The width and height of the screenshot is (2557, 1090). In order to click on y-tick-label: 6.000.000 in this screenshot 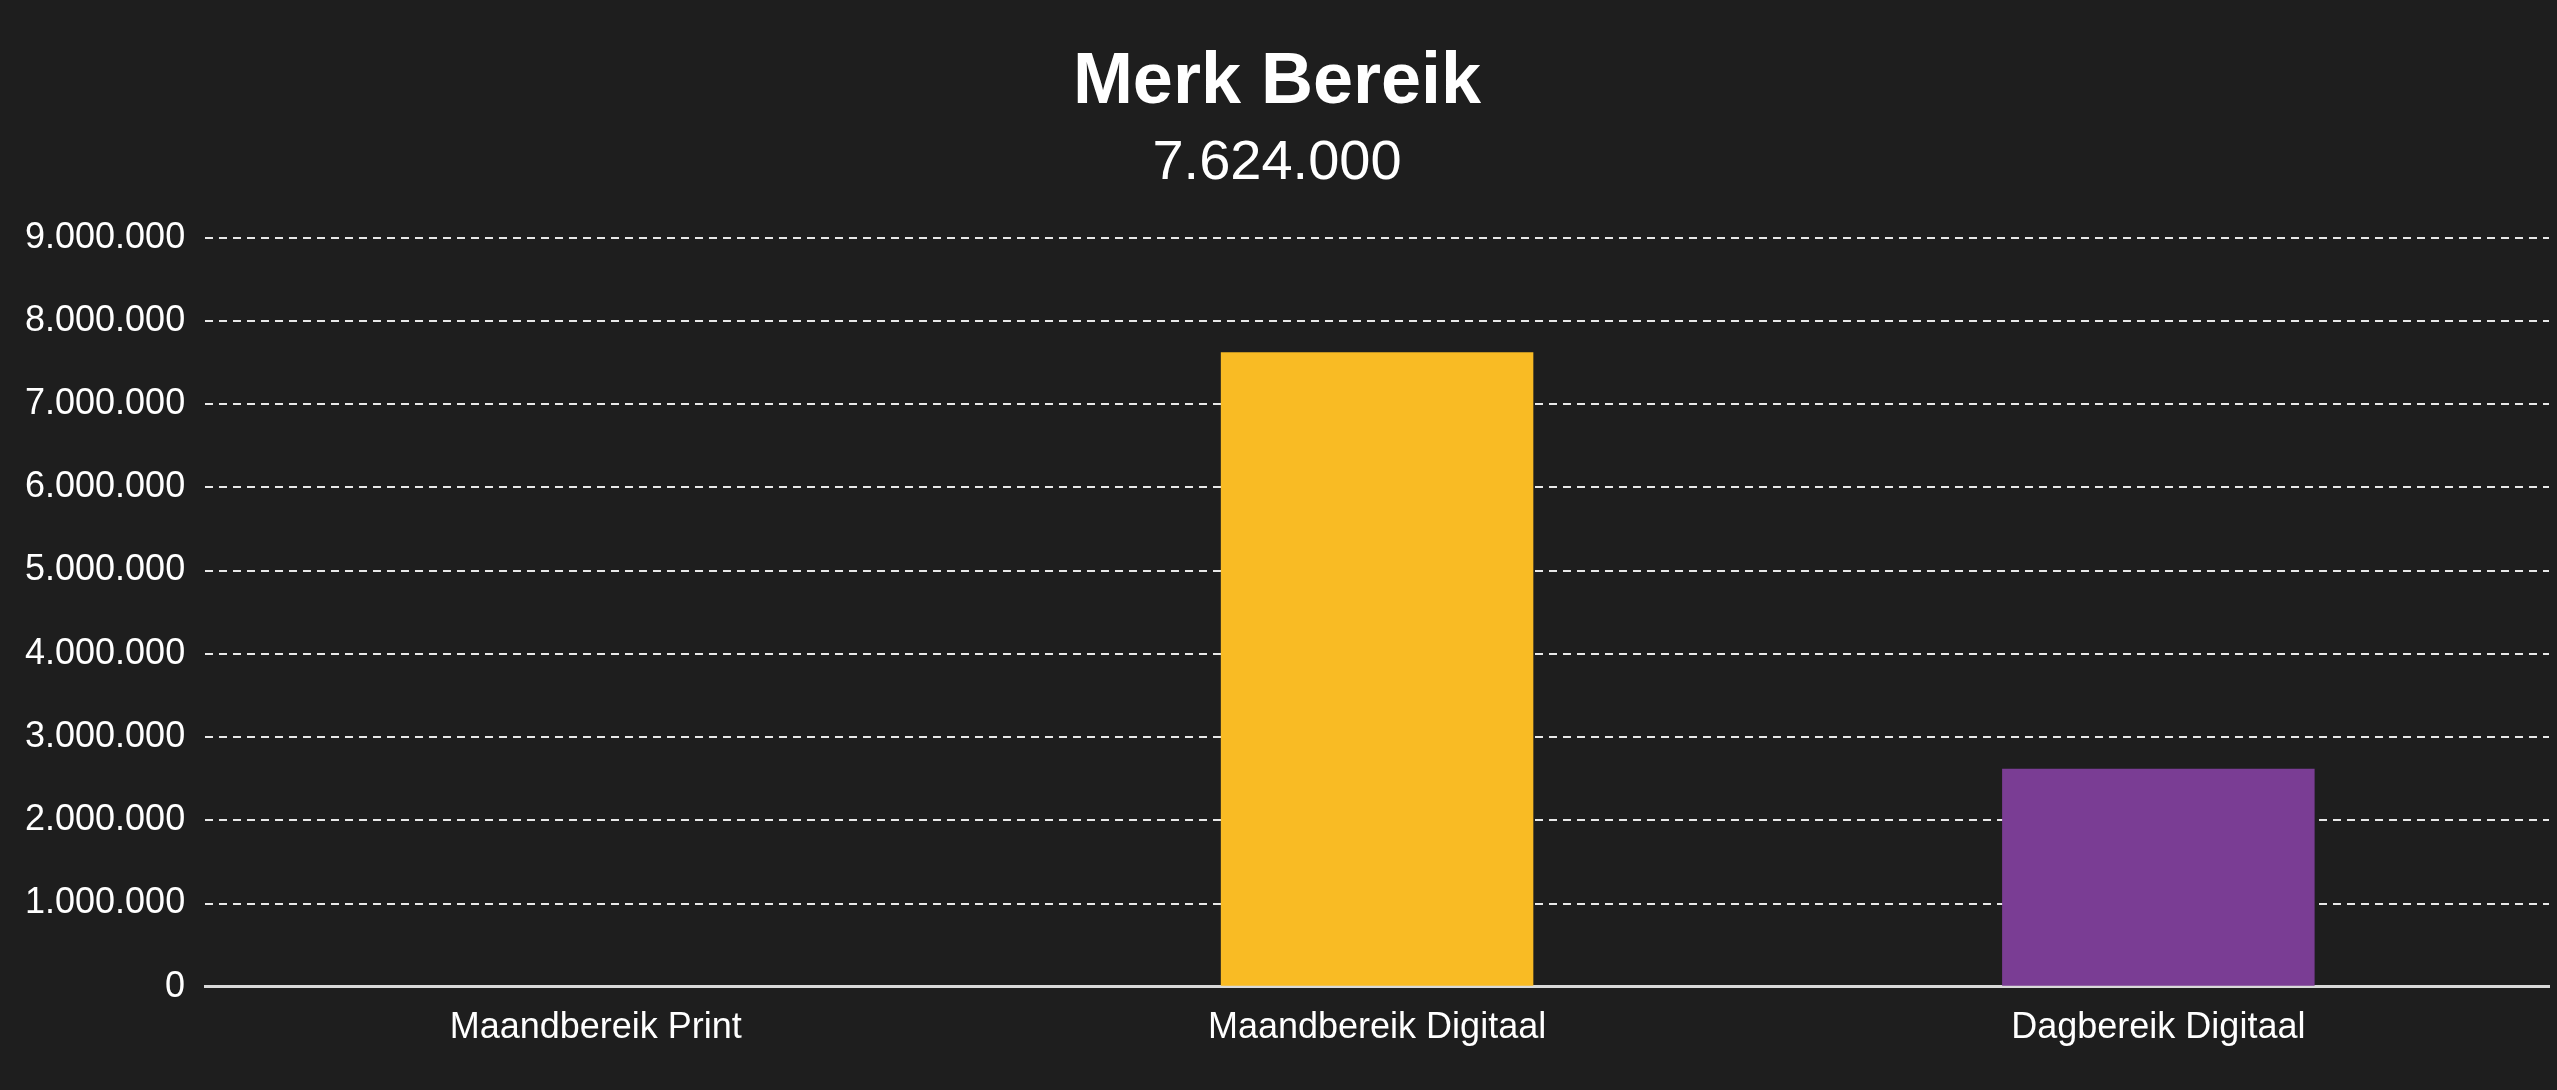, I will do `click(105, 485)`.